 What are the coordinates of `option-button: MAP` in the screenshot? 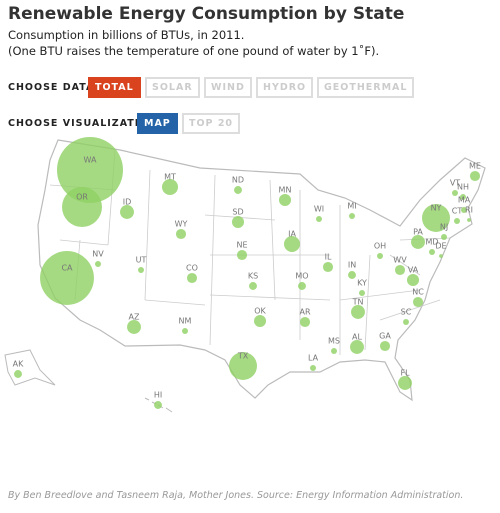 It's located at (157, 123).